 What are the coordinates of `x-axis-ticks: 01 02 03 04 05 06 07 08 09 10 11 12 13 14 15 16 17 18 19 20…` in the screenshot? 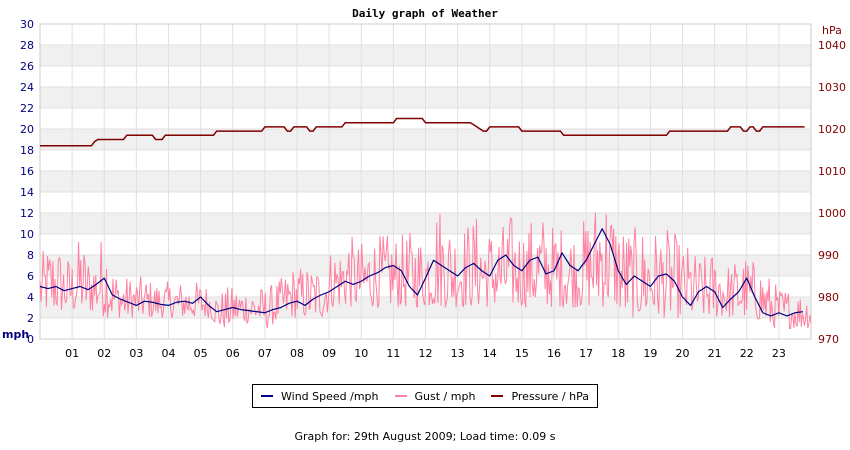 It's located at (425, 353).